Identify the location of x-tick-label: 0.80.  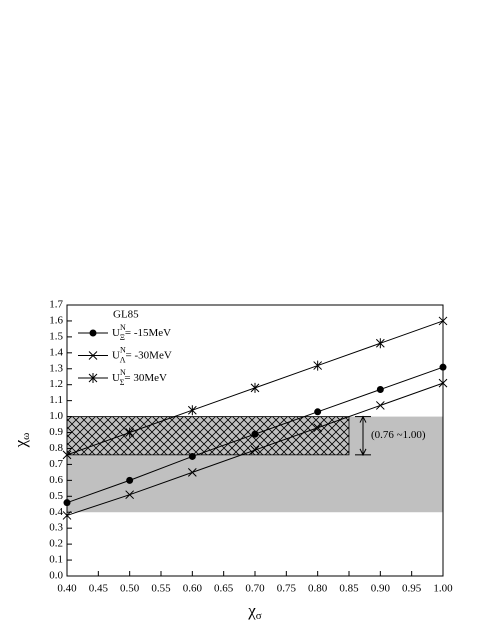
(318, 589).